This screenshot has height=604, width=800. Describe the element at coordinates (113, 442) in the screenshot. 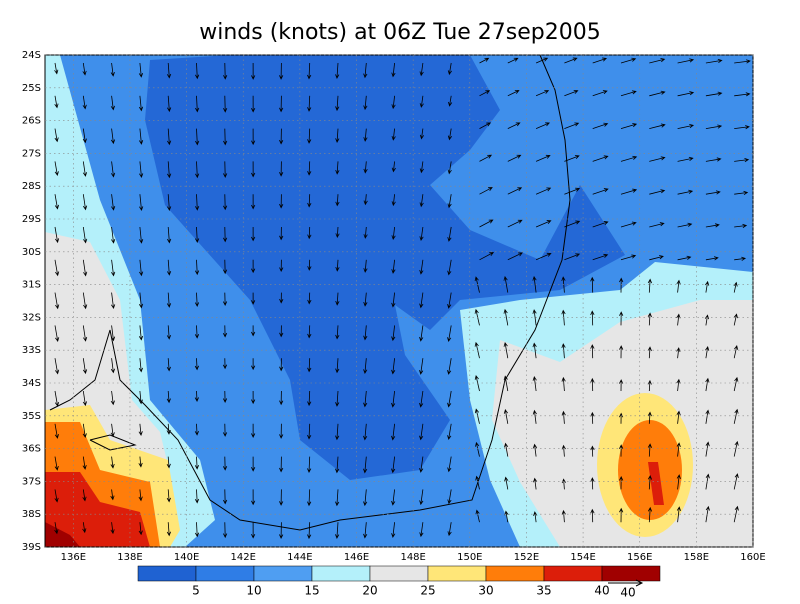

I see `coastline` at that location.